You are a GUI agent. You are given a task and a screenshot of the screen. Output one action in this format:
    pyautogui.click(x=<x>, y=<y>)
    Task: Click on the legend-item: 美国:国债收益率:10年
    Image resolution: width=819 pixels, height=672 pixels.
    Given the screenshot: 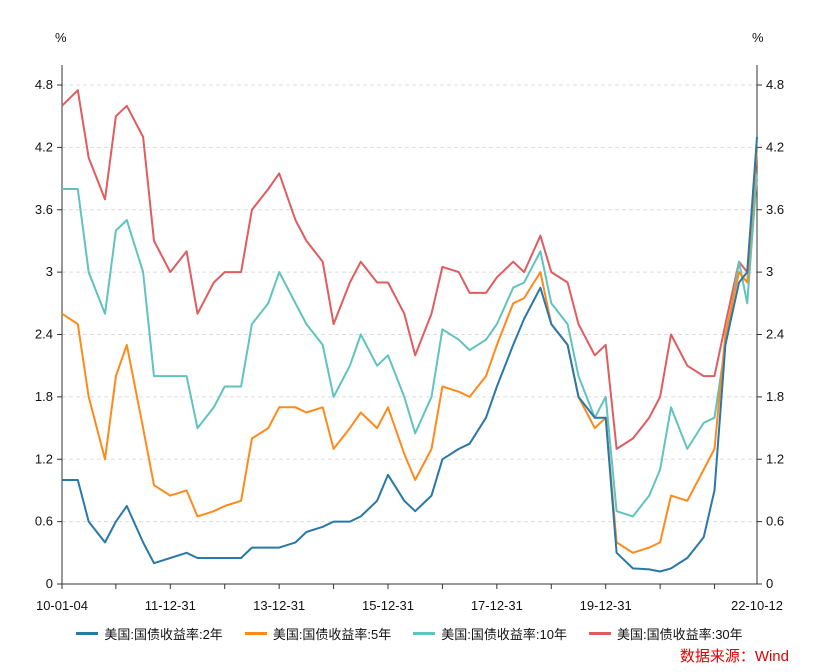 What is the action you would take?
    pyautogui.click(x=490, y=633)
    